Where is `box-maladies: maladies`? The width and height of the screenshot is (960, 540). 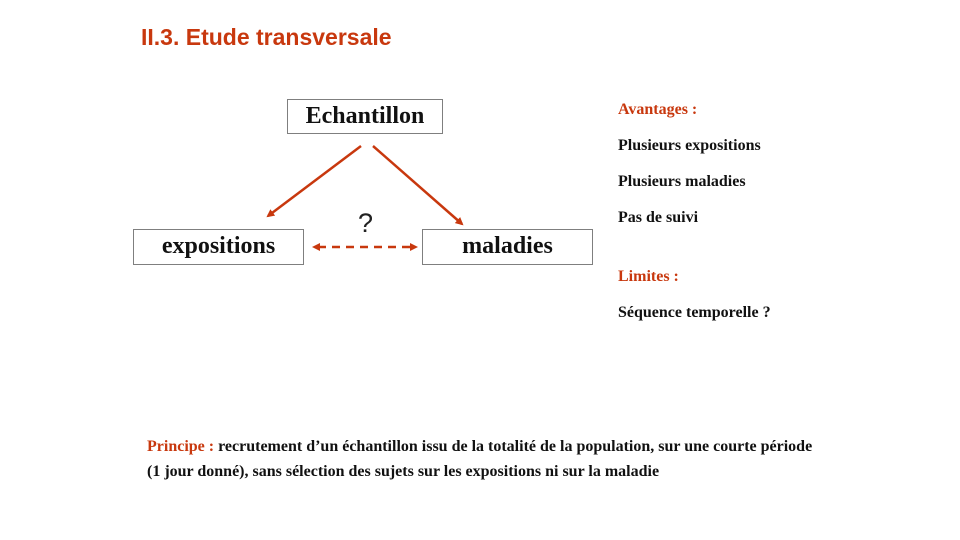
box-maladies: maladies is located at coordinates (507, 247).